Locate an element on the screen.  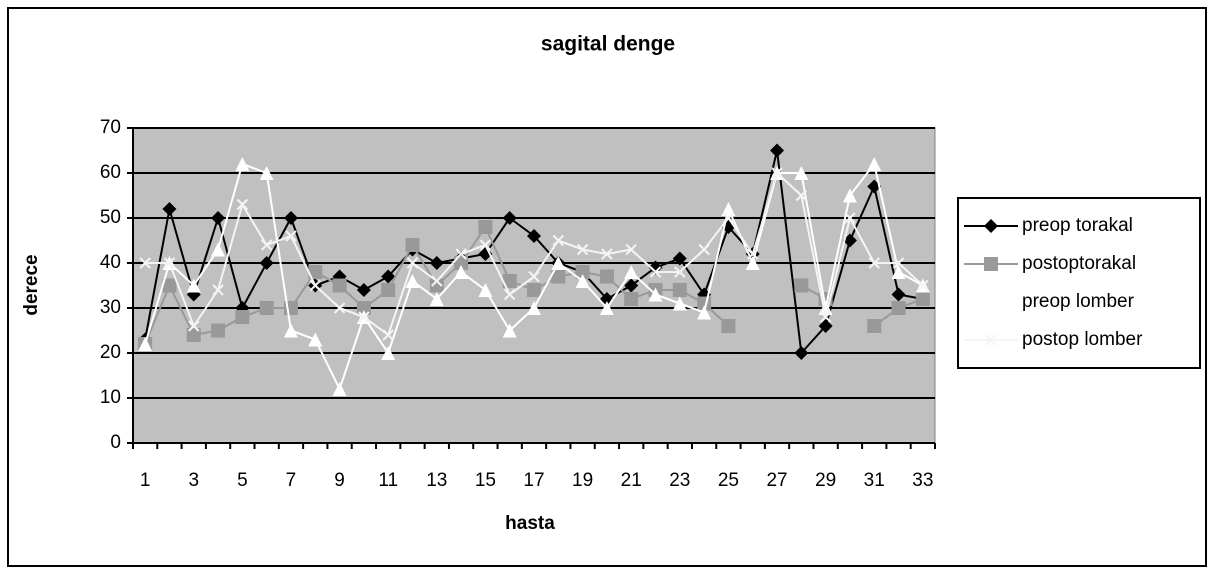
legend-label: postop lomber is located at coordinates (1082, 339).